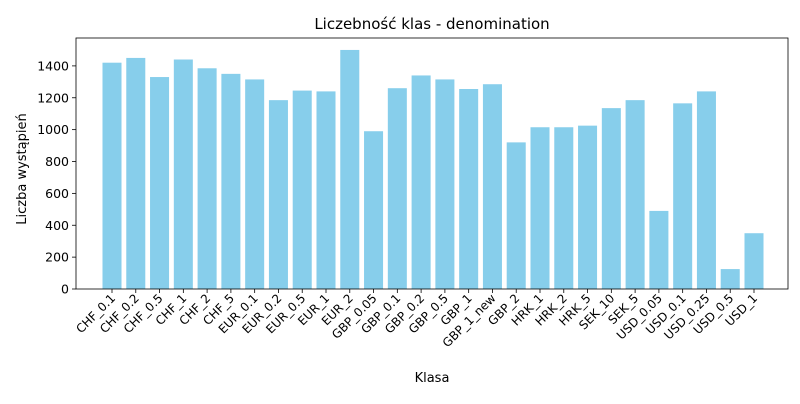 This screenshot has width=800, height=404. I want to click on bar-GBP_1_new, so click(492, 186).